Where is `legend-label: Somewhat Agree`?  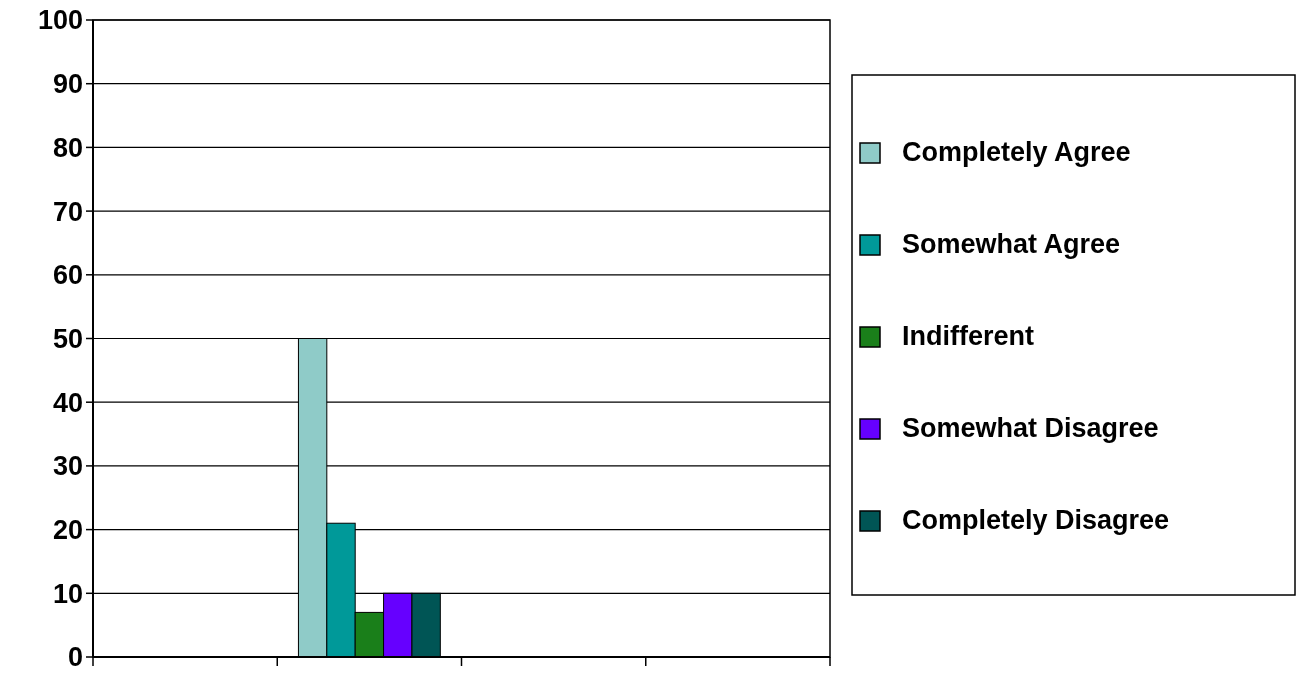 legend-label: Somewhat Agree is located at coordinates (1011, 244).